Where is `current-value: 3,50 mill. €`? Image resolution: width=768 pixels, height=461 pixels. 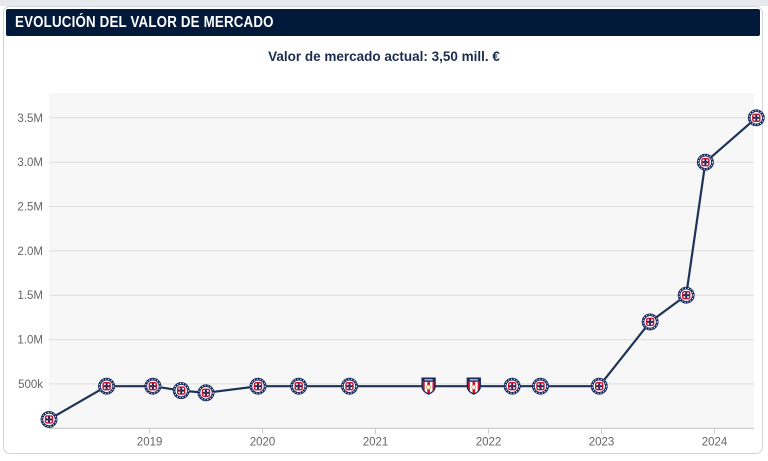 current-value: 3,50 mill. € is located at coordinates (465, 56).